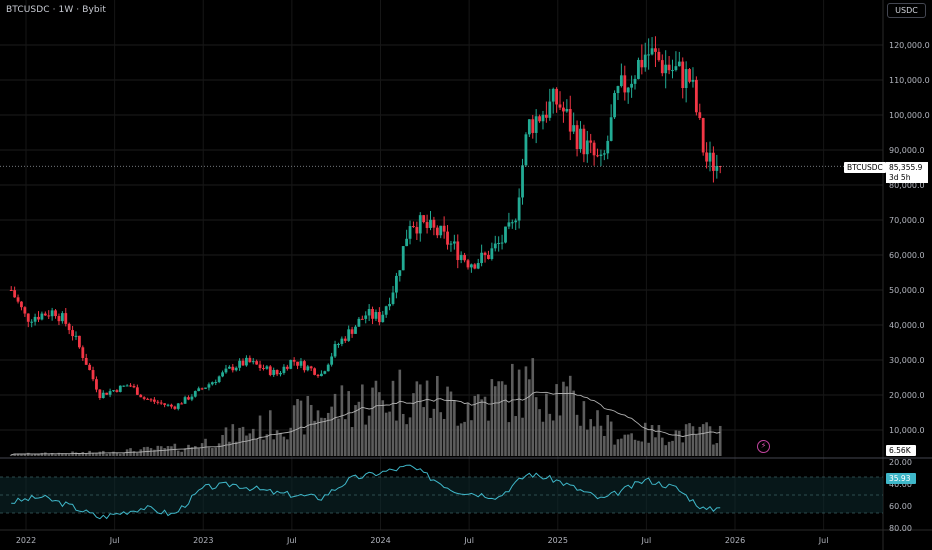  Describe the element at coordinates (907, 167) in the screenshot. I see `current-price-label: 85,355.9` at that location.